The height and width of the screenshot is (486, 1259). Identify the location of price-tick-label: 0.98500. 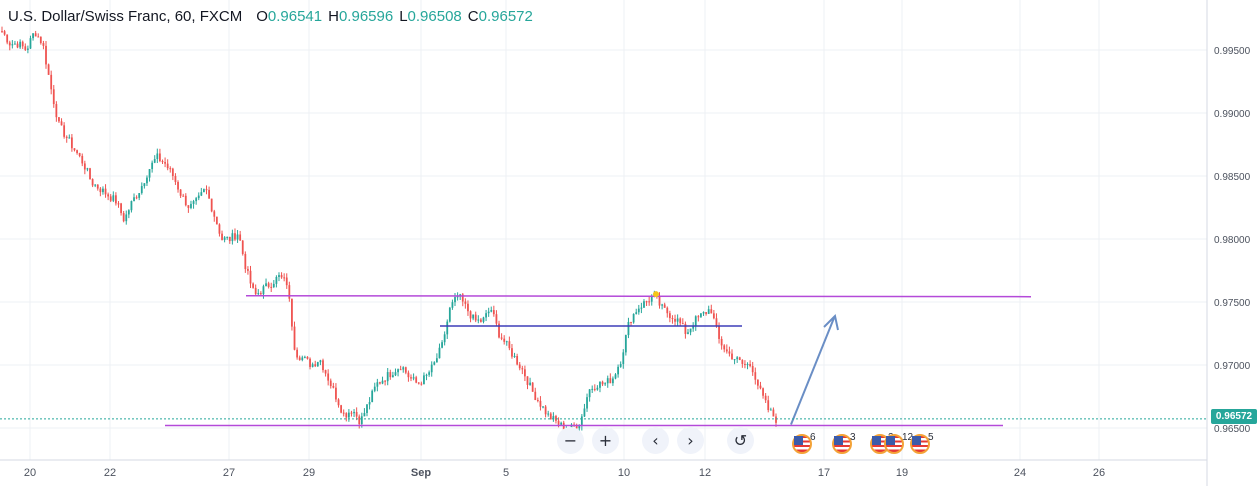
(1232, 177).